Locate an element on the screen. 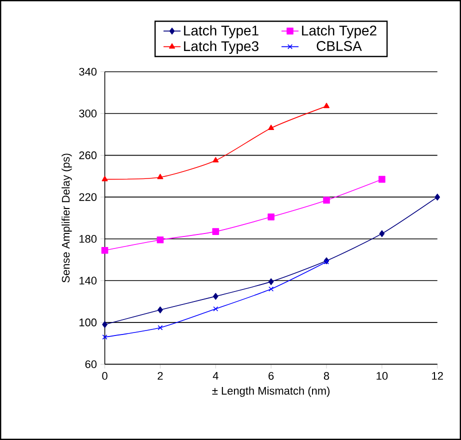  y-tick-label: 100 is located at coordinates (88, 322).